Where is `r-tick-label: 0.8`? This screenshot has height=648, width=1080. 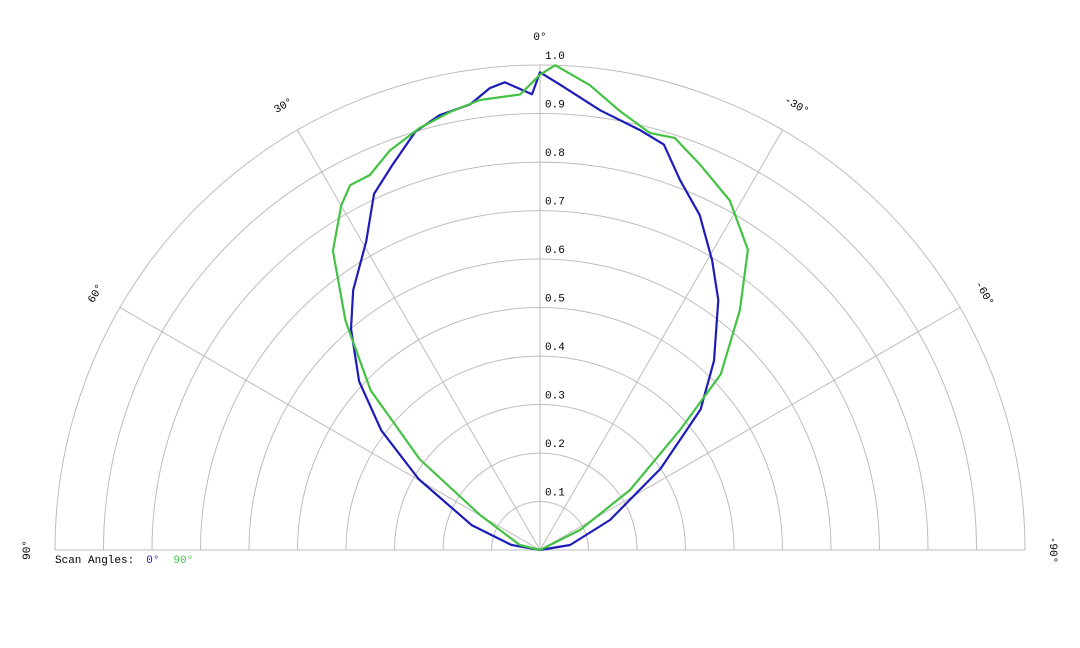
r-tick-label: 0.8 is located at coordinates (555, 154).